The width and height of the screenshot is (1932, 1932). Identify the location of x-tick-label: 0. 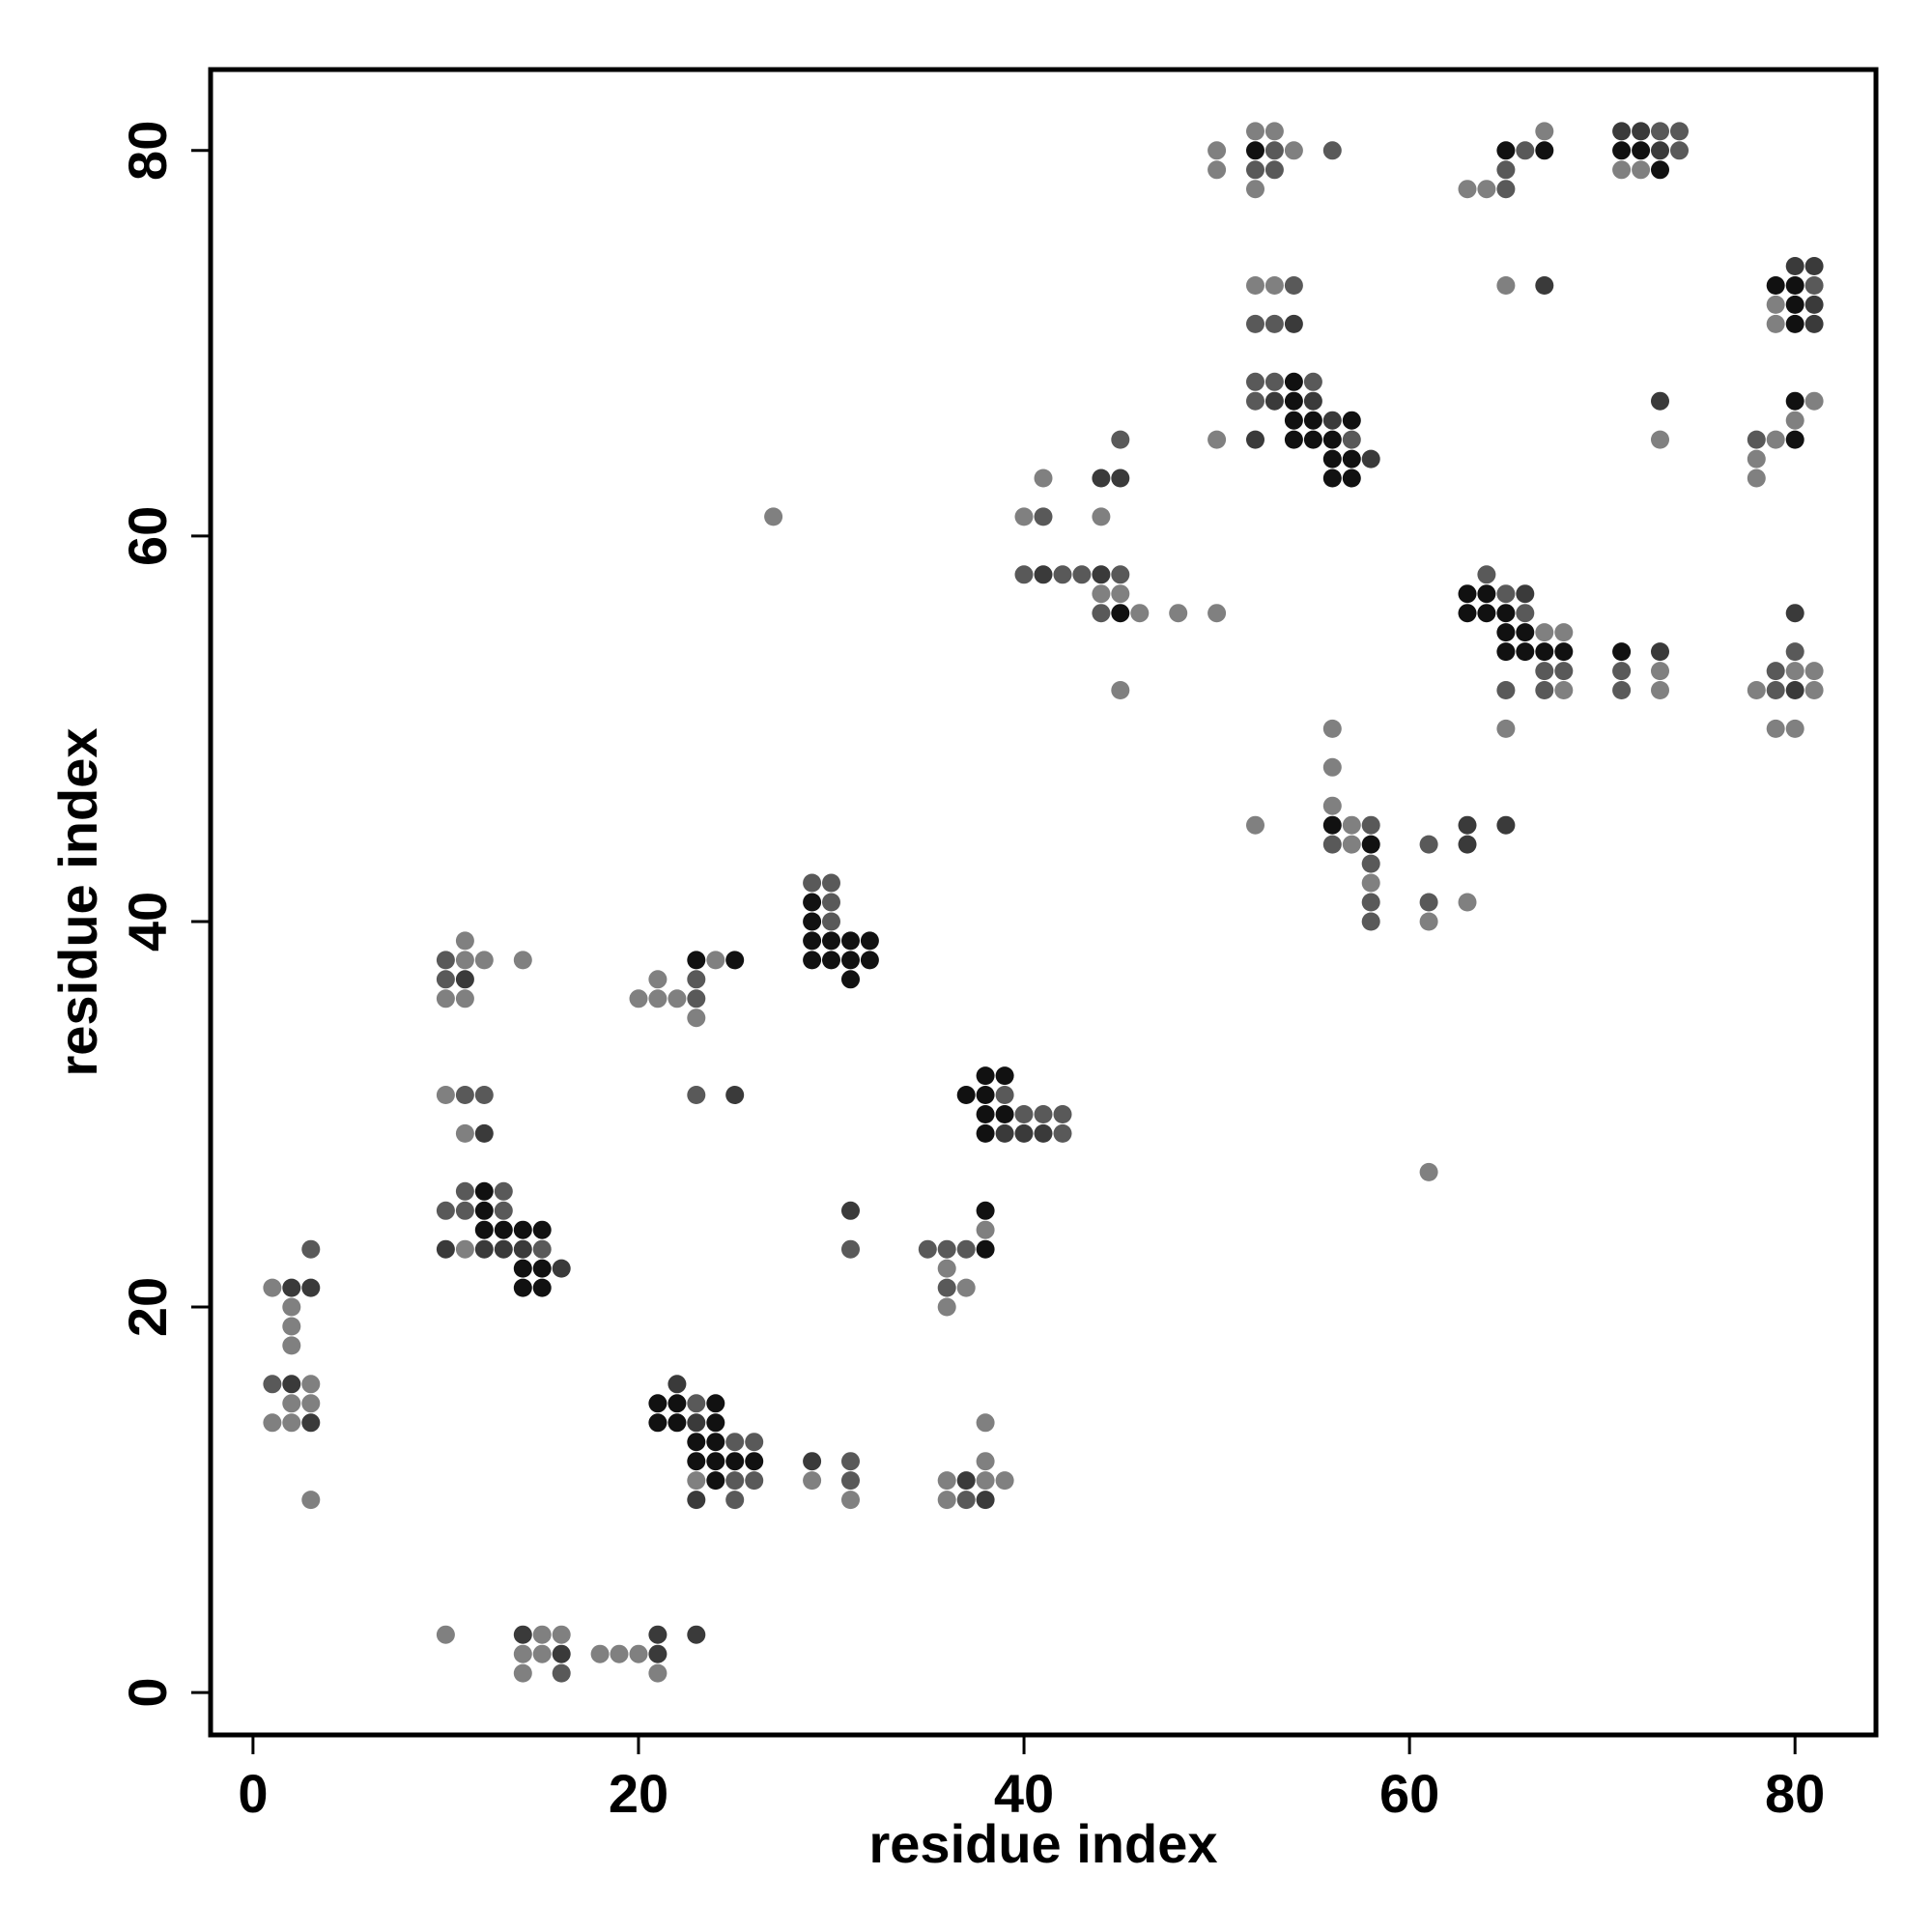
(253, 1793).